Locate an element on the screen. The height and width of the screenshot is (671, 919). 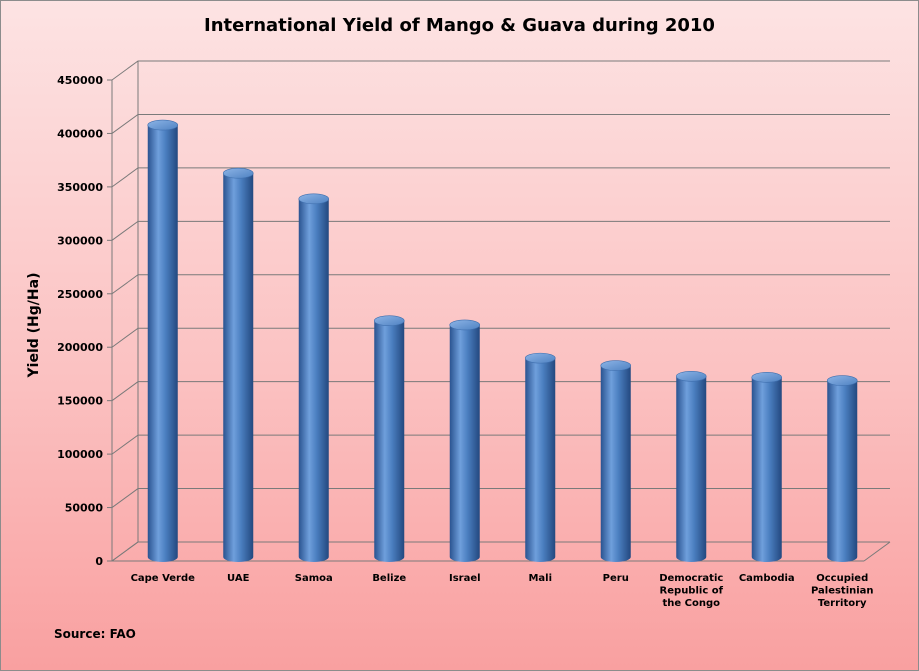
y-tick-label: 0 is located at coordinates (99, 561).